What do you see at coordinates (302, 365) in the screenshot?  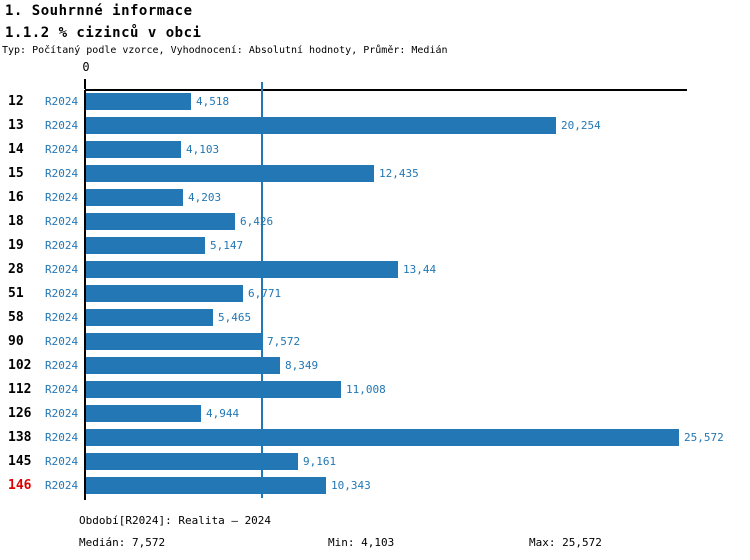 I see `bar-value-label: 8,349` at bounding box center [302, 365].